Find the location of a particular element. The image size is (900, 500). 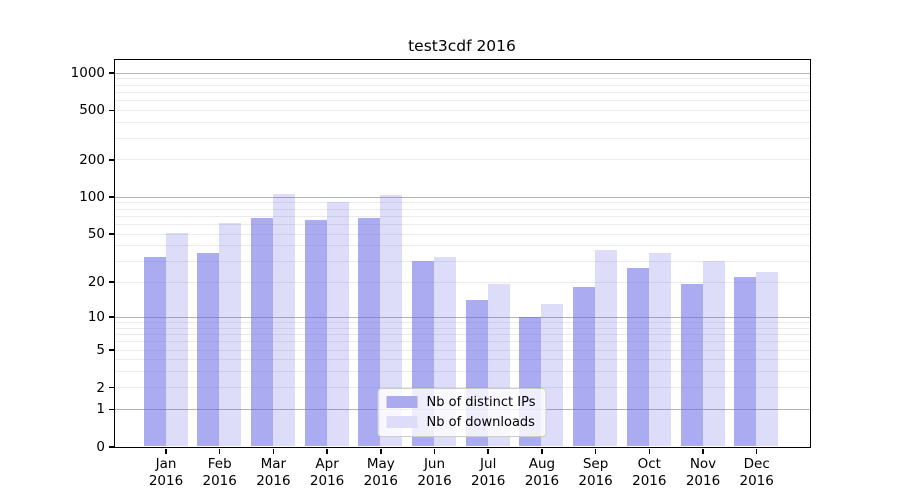

bar-downloads-dec is located at coordinates (767, 359).